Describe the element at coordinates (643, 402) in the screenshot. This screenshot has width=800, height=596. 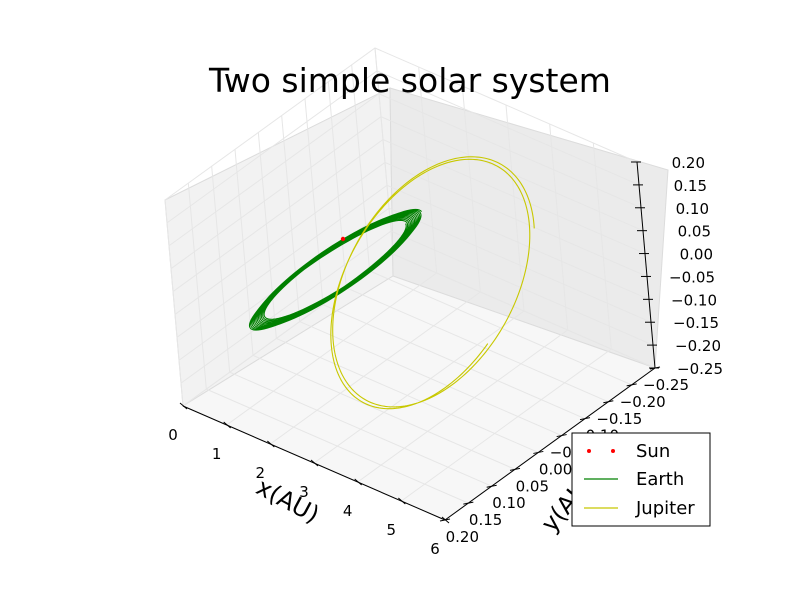
I see `y-tick-label: −0.20` at that location.